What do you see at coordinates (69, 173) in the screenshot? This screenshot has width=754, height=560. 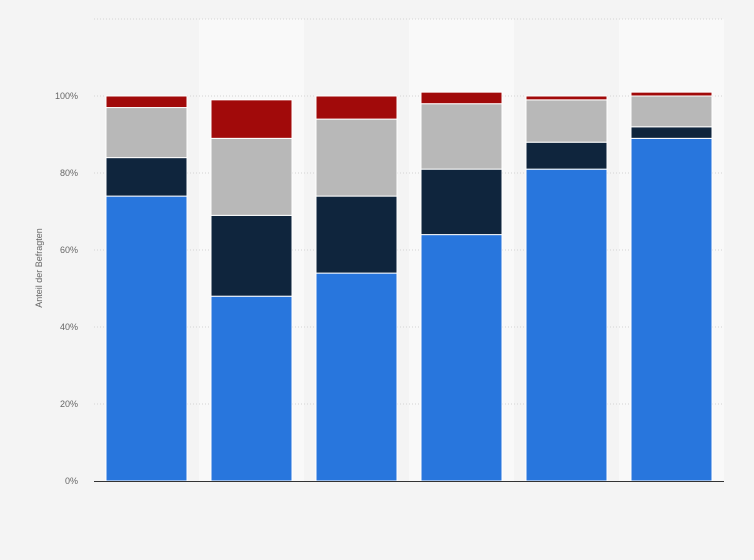 I see `y-tick-label: 80%` at bounding box center [69, 173].